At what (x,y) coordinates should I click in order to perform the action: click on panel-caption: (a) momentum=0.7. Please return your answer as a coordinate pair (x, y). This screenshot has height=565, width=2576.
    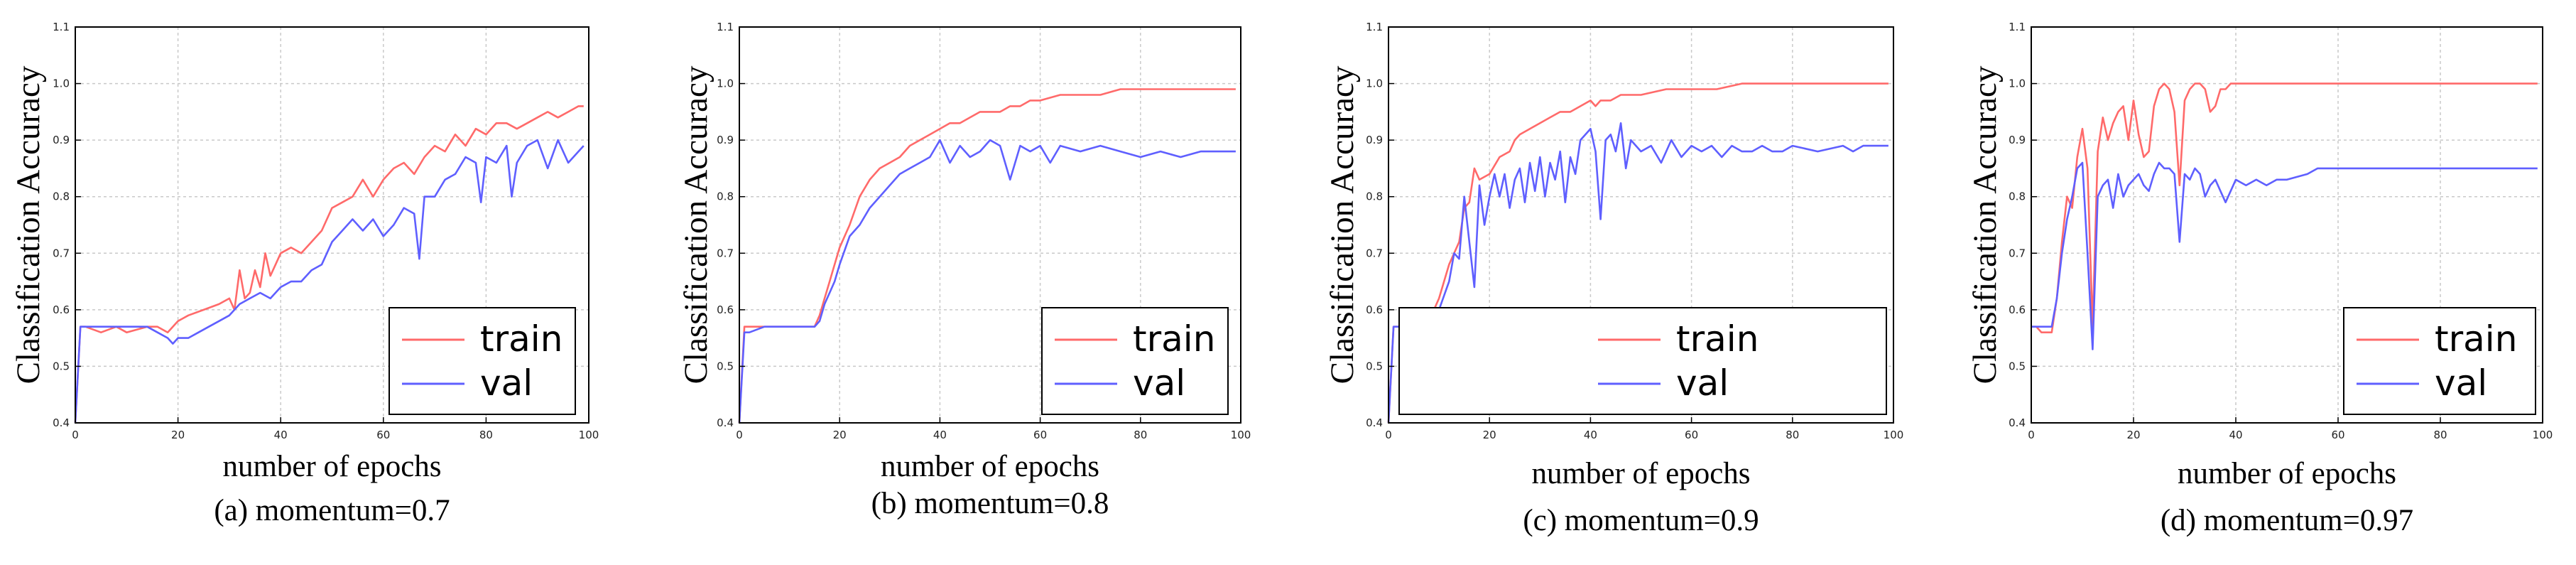
    Looking at the image, I should click on (332, 510).